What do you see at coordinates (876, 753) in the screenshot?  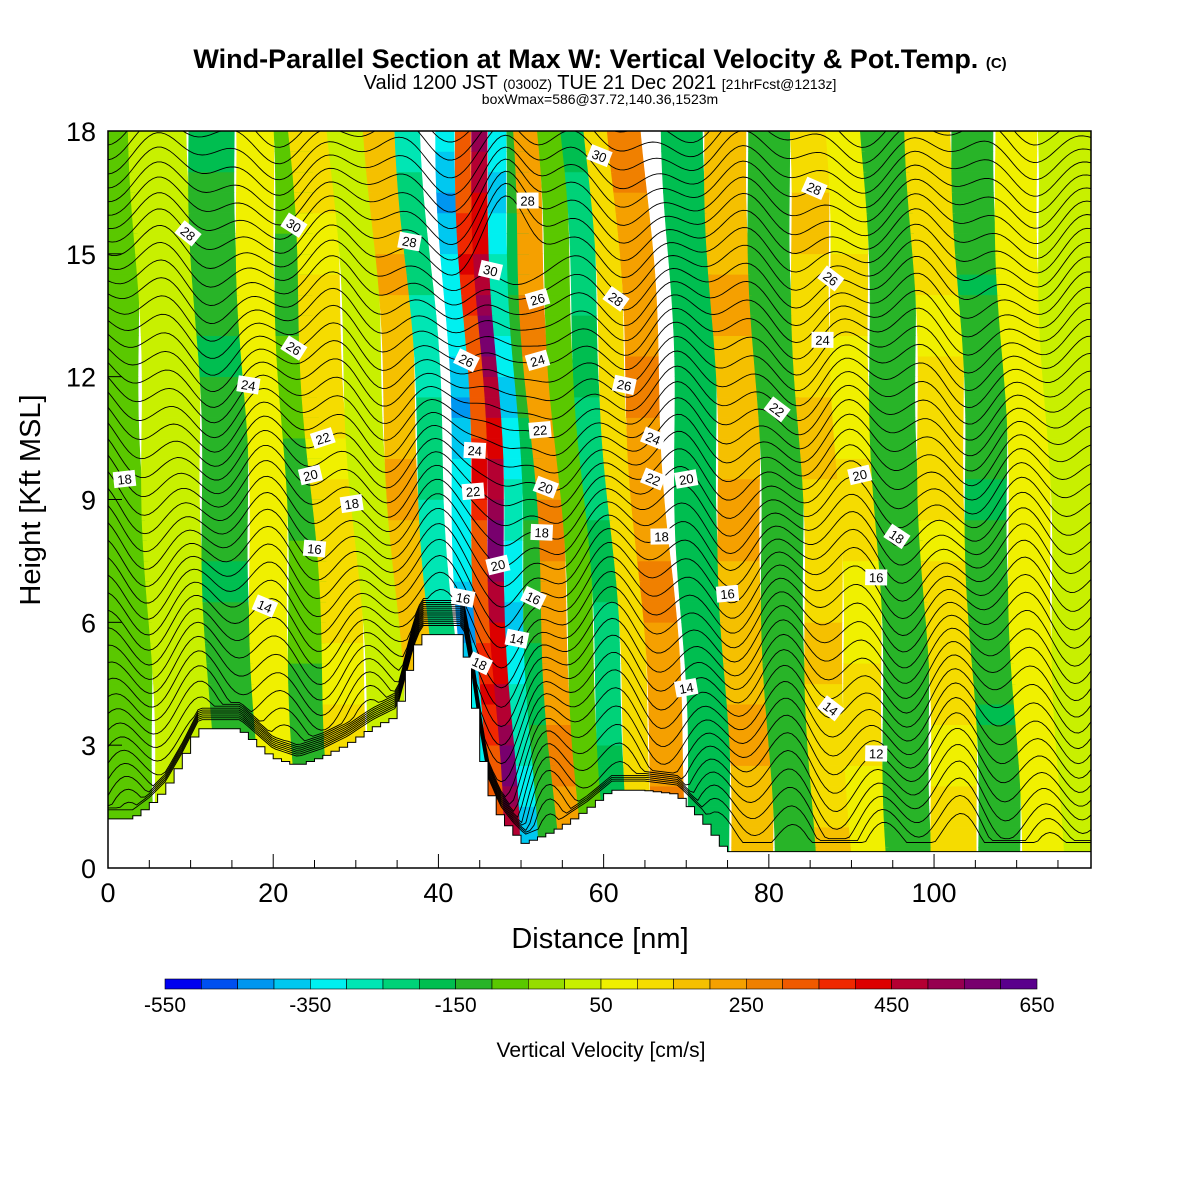 I see `theta-label-text: 12` at bounding box center [876, 753].